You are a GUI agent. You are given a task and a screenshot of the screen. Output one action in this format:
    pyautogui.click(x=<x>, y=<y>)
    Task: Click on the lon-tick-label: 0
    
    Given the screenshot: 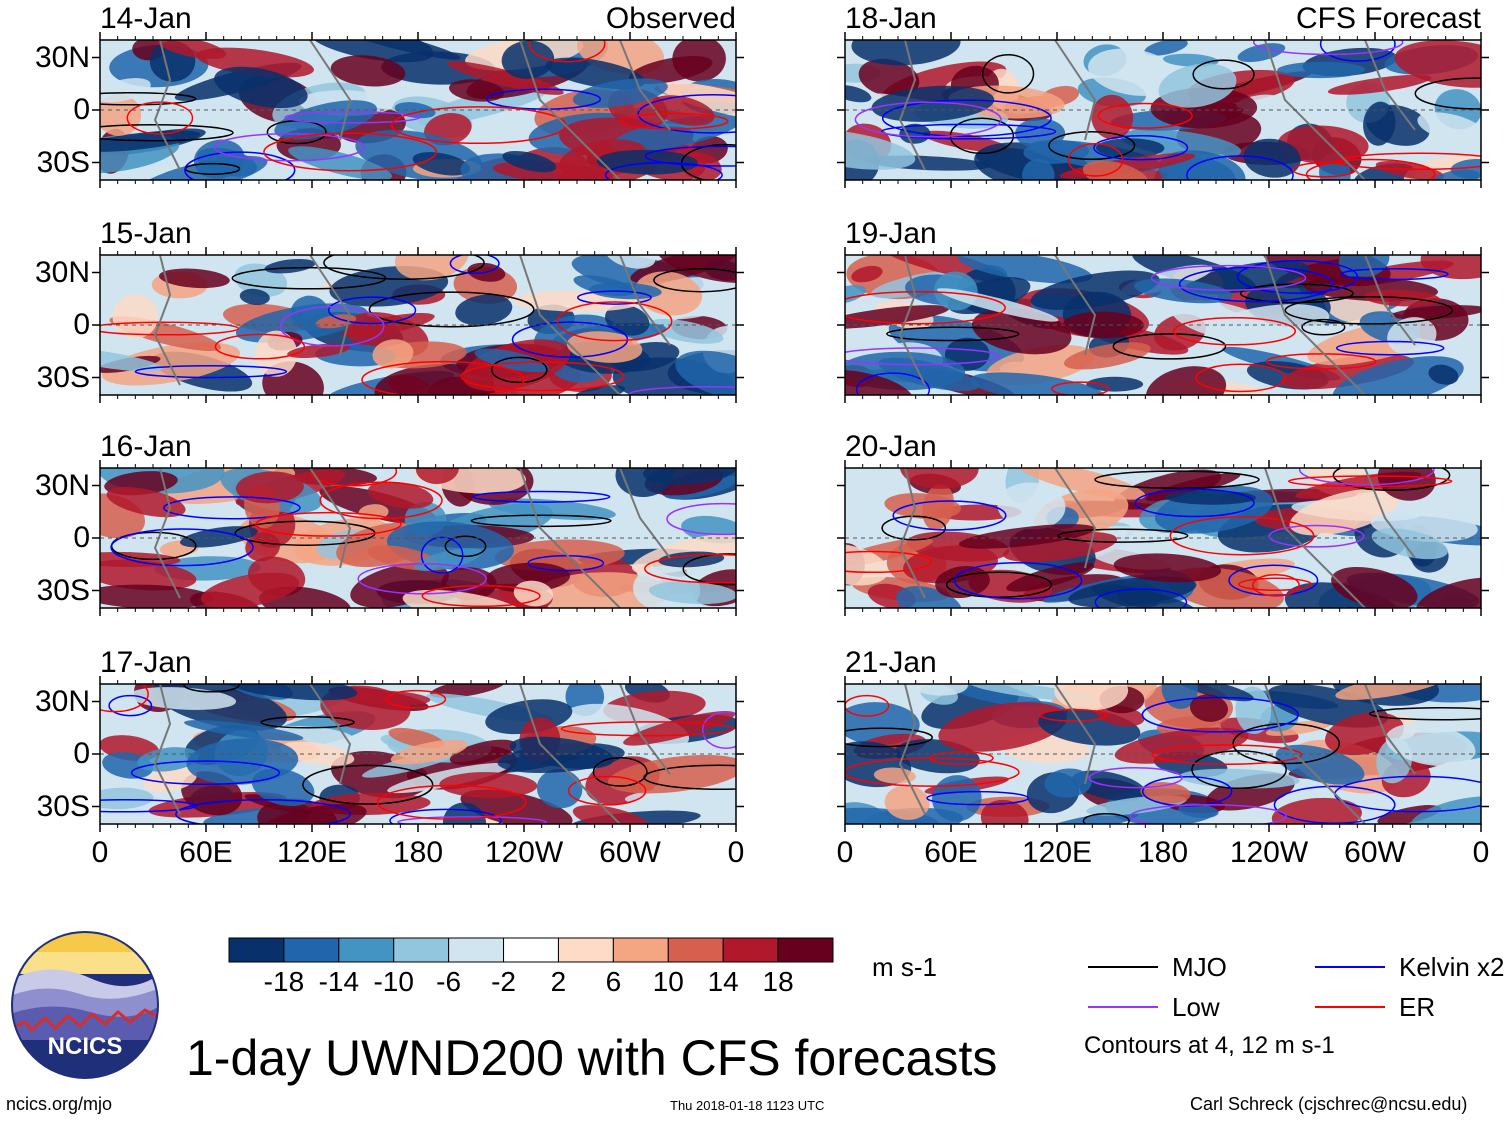 What is the action you would take?
    pyautogui.click(x=736, y=852)
    